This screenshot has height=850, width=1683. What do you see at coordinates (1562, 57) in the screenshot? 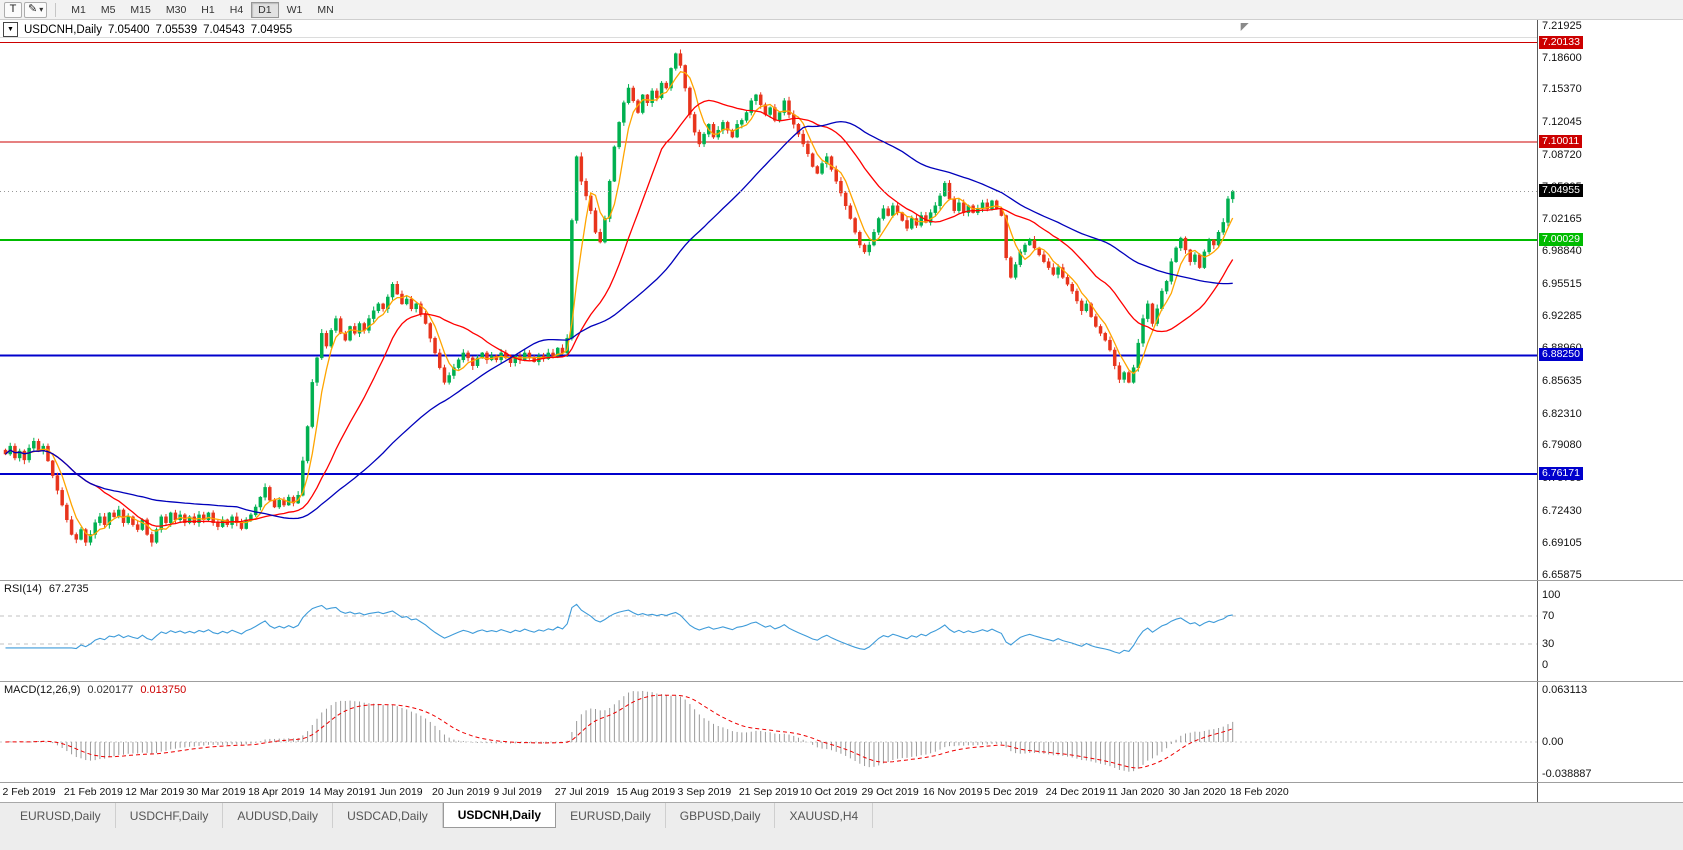
I see `price-axis-label: 7.18600` at bounding box center [1562, 57].